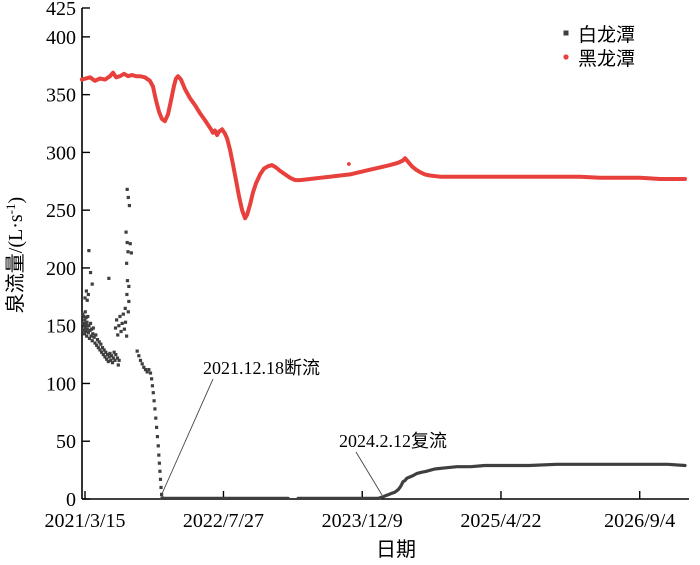 The width and height of the screenshot is (700, 565). I want to click on x-tick-label: 2026/9/4, so click(639, 521).